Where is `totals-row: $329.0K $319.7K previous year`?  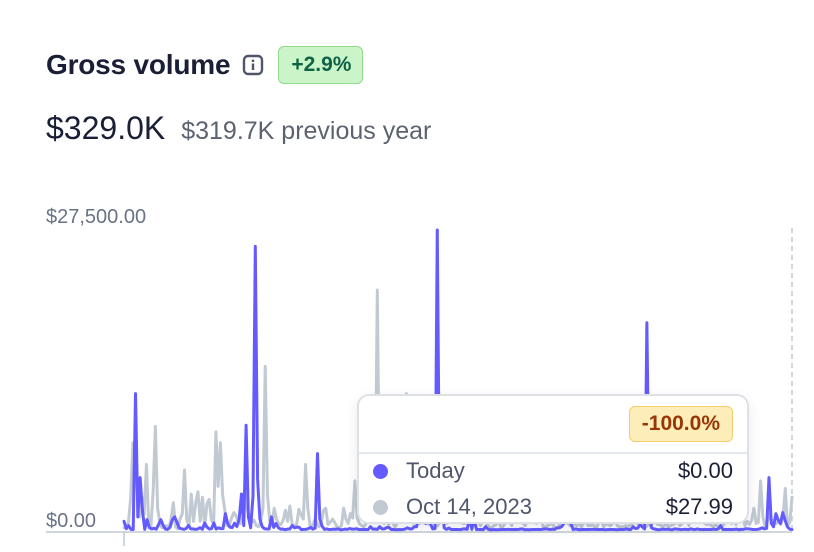 totals-row: $329.0K $319.7K previous year is located at coordinates (238, 128).